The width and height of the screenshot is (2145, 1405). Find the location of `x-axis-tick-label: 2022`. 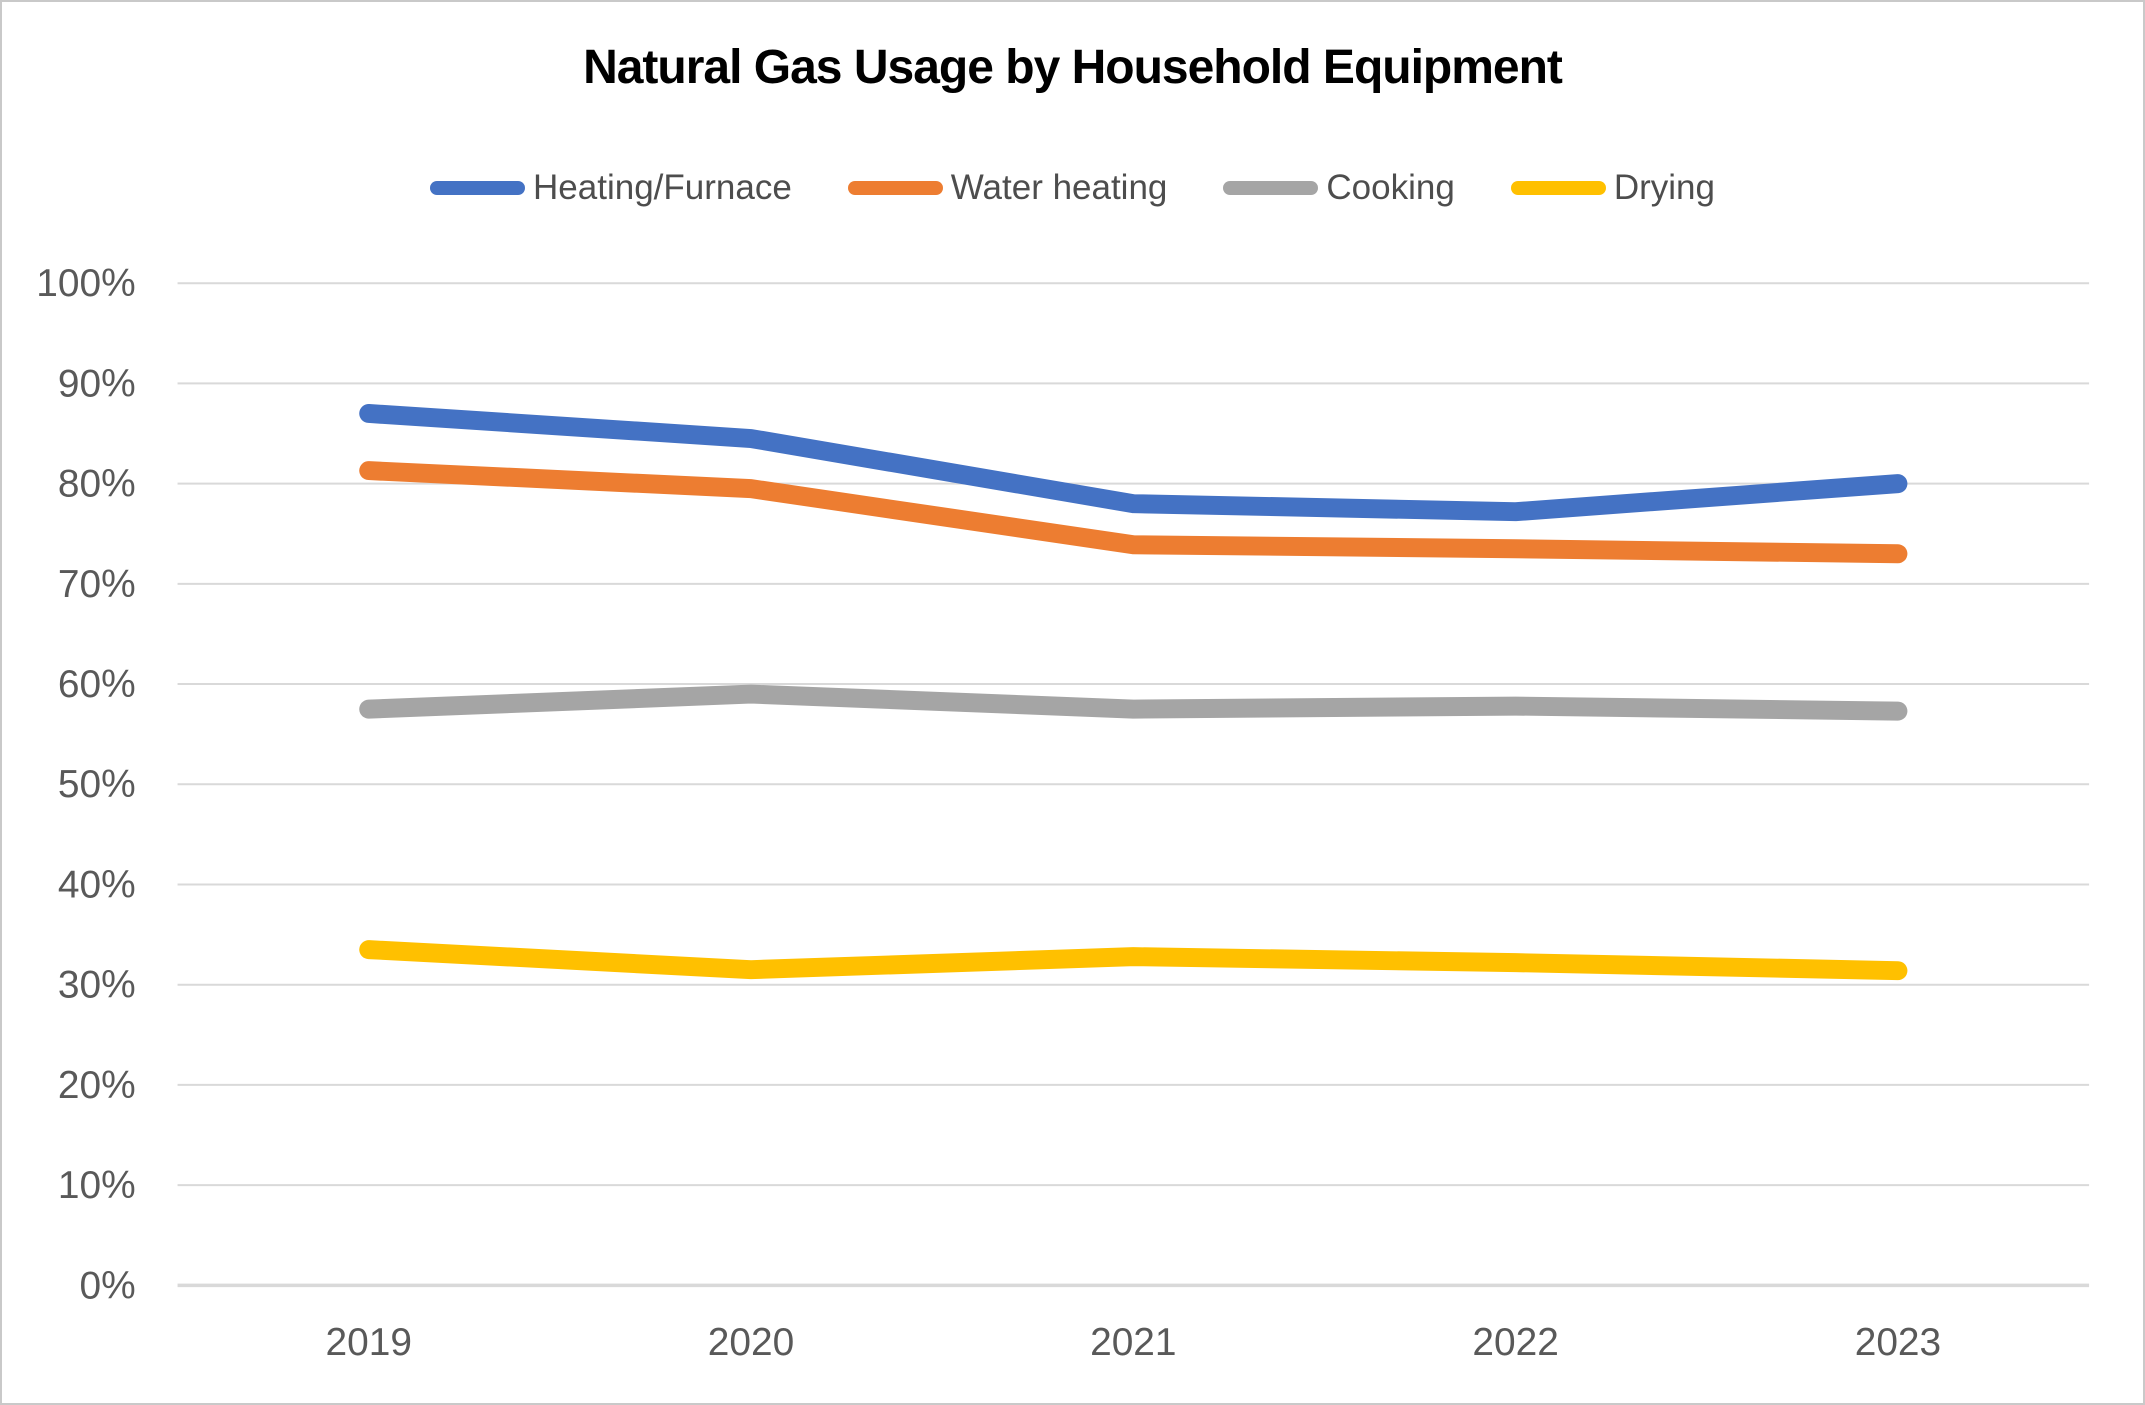

x-axis-tick-label: 2022 is located at coordinates (1515, 1342).